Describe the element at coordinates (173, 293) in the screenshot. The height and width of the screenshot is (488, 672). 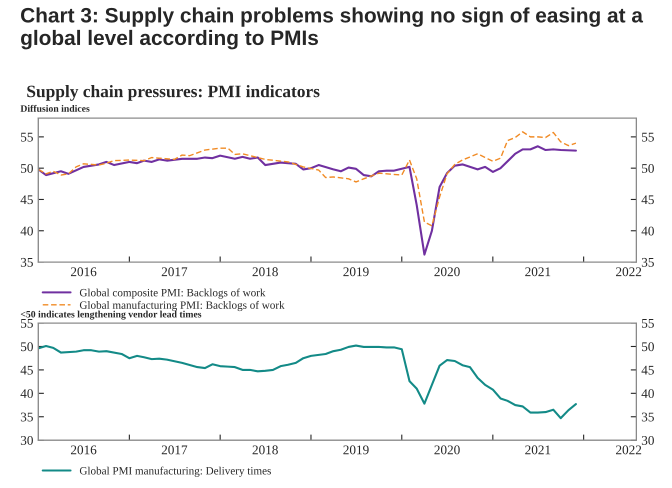
I see `legend-label: Global composite PMI: Backlogs of work` at that location.